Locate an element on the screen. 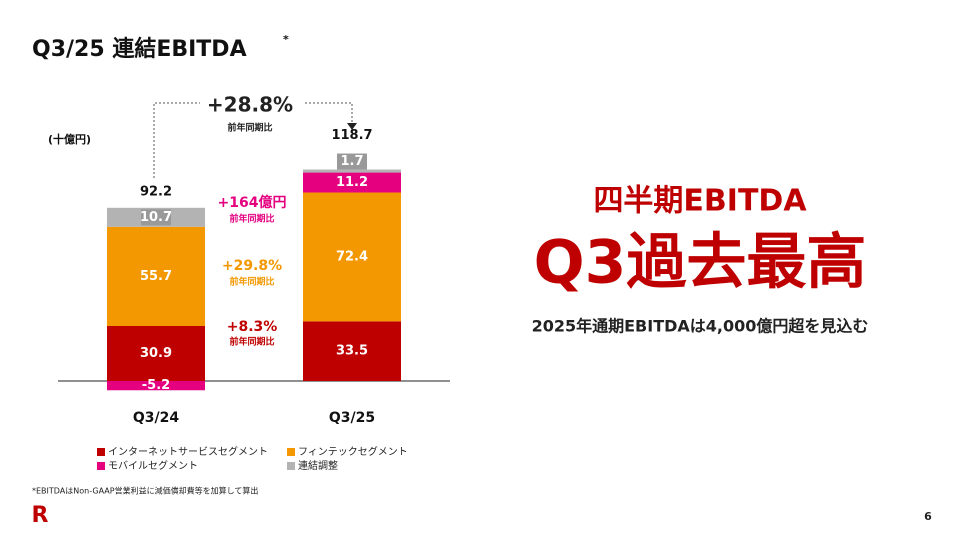 This screenshot has width=960, height=540. value-label: -5.2 is located at coordinates (156, 385).